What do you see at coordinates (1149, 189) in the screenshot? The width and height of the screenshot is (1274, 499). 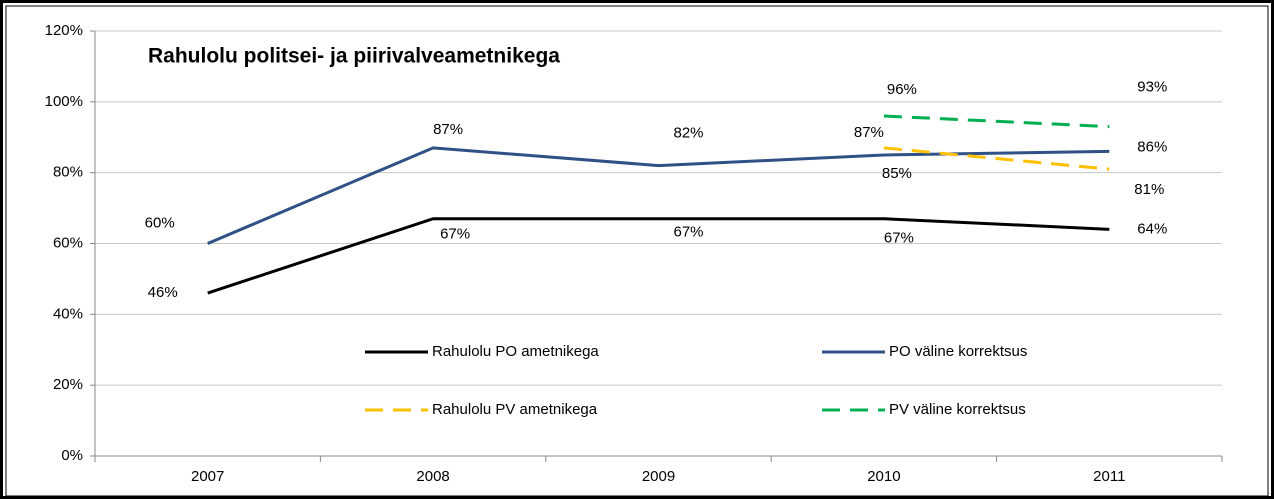 I see `data-label: 81%` at bounding box center [1149, 189].